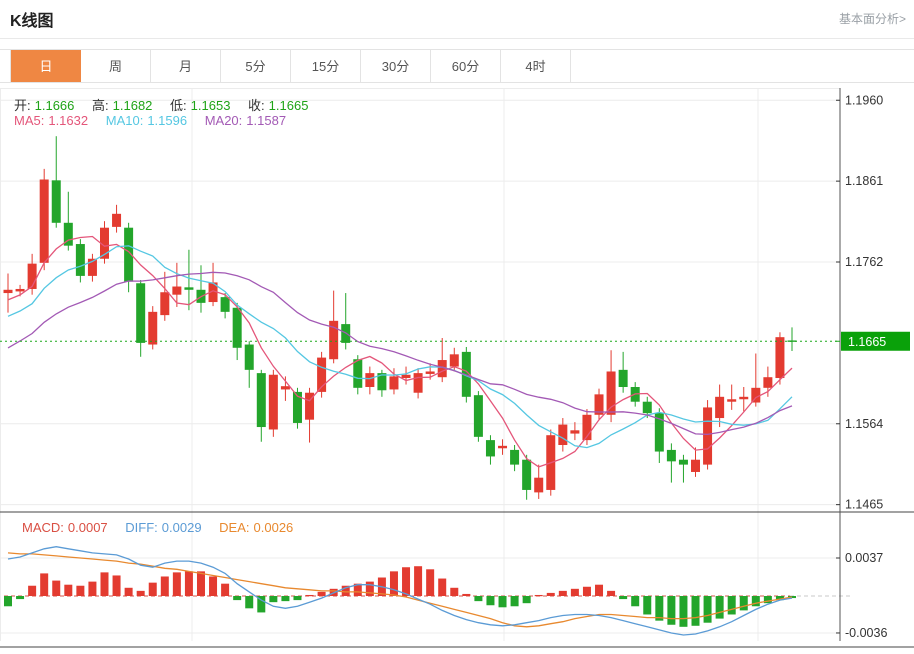 Image resolution: width=914 pixels, height=654 pixels. Describe the element at coordinates (167, 120) in the screenshot. I see `ma10-value: 1.1596` at that location.